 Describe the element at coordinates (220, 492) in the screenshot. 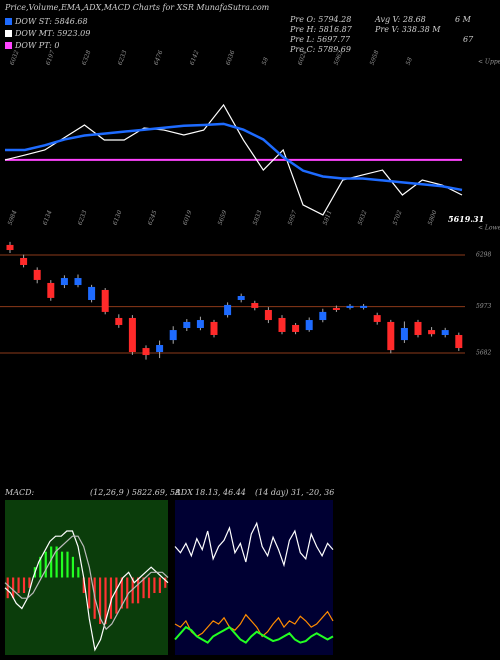

I see `adx-subtitle: 18.13, 46.44` at that location.